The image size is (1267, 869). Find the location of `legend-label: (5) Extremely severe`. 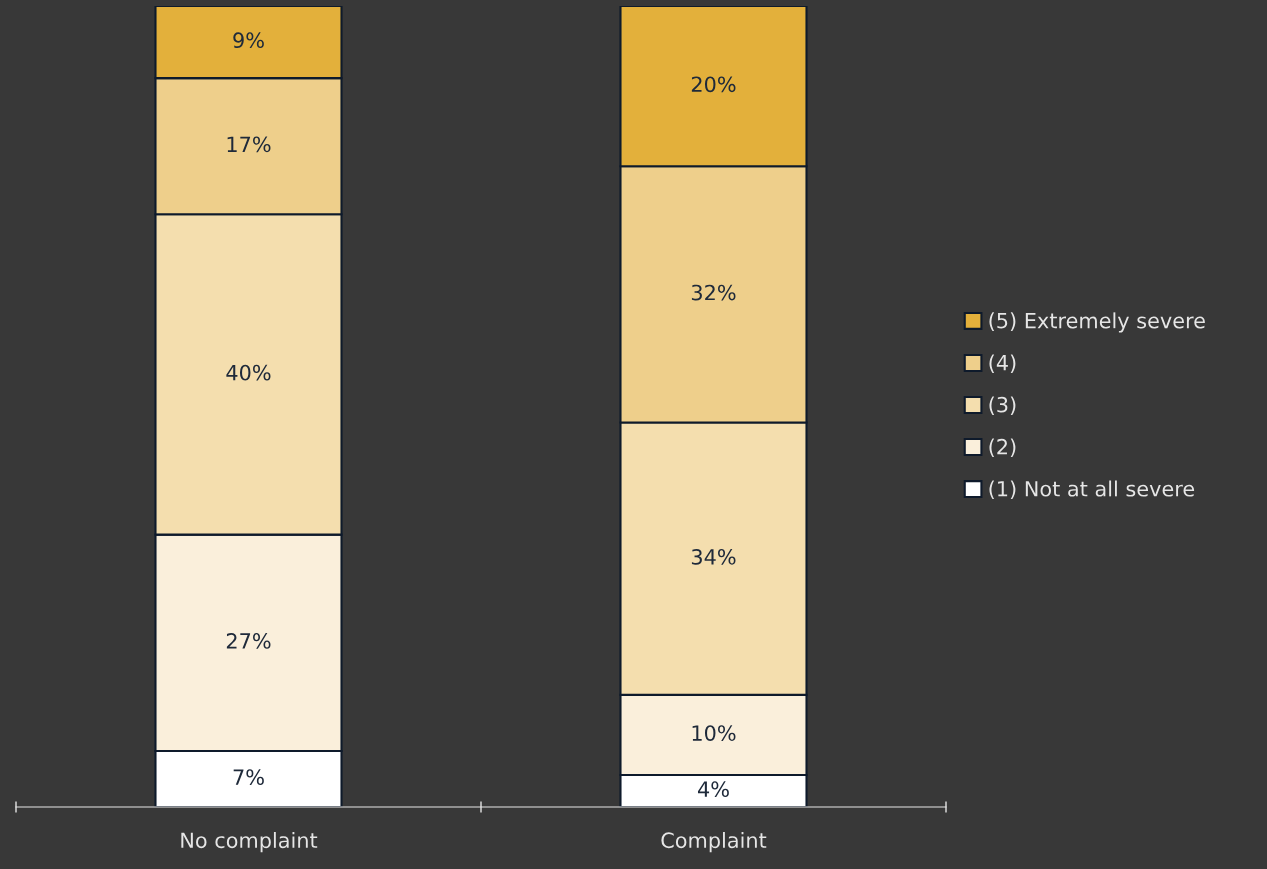

legend-label: (5) Extremely severe is located at coordinates (1097, 322).